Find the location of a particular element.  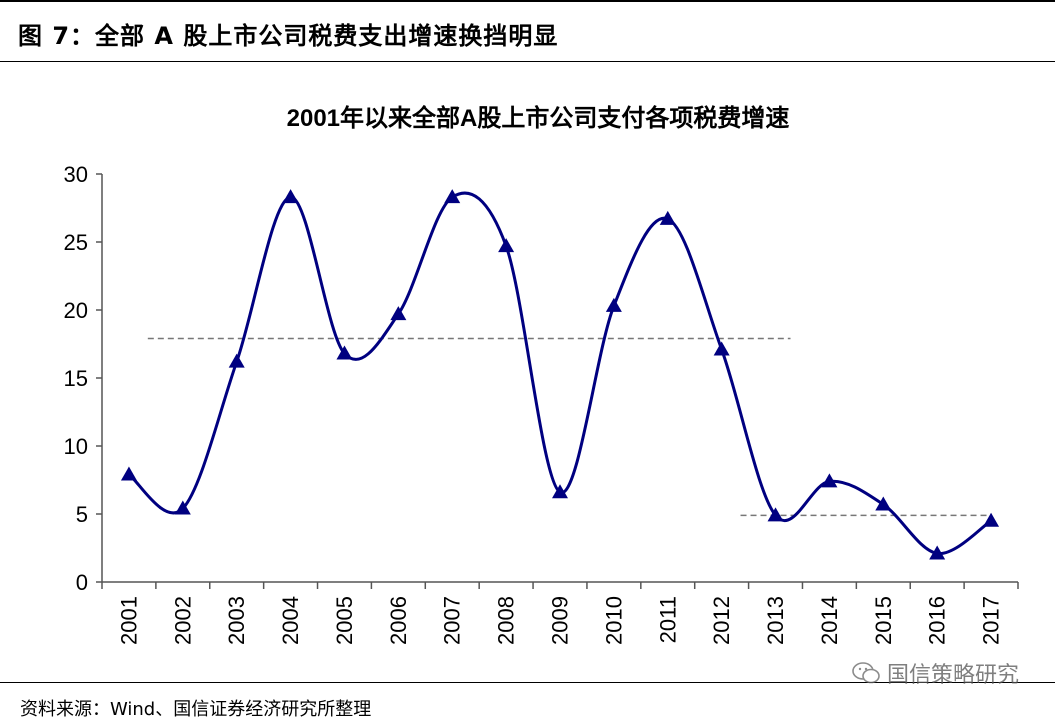

x-tick-label: 2006 is located at coordinates (398, 620).